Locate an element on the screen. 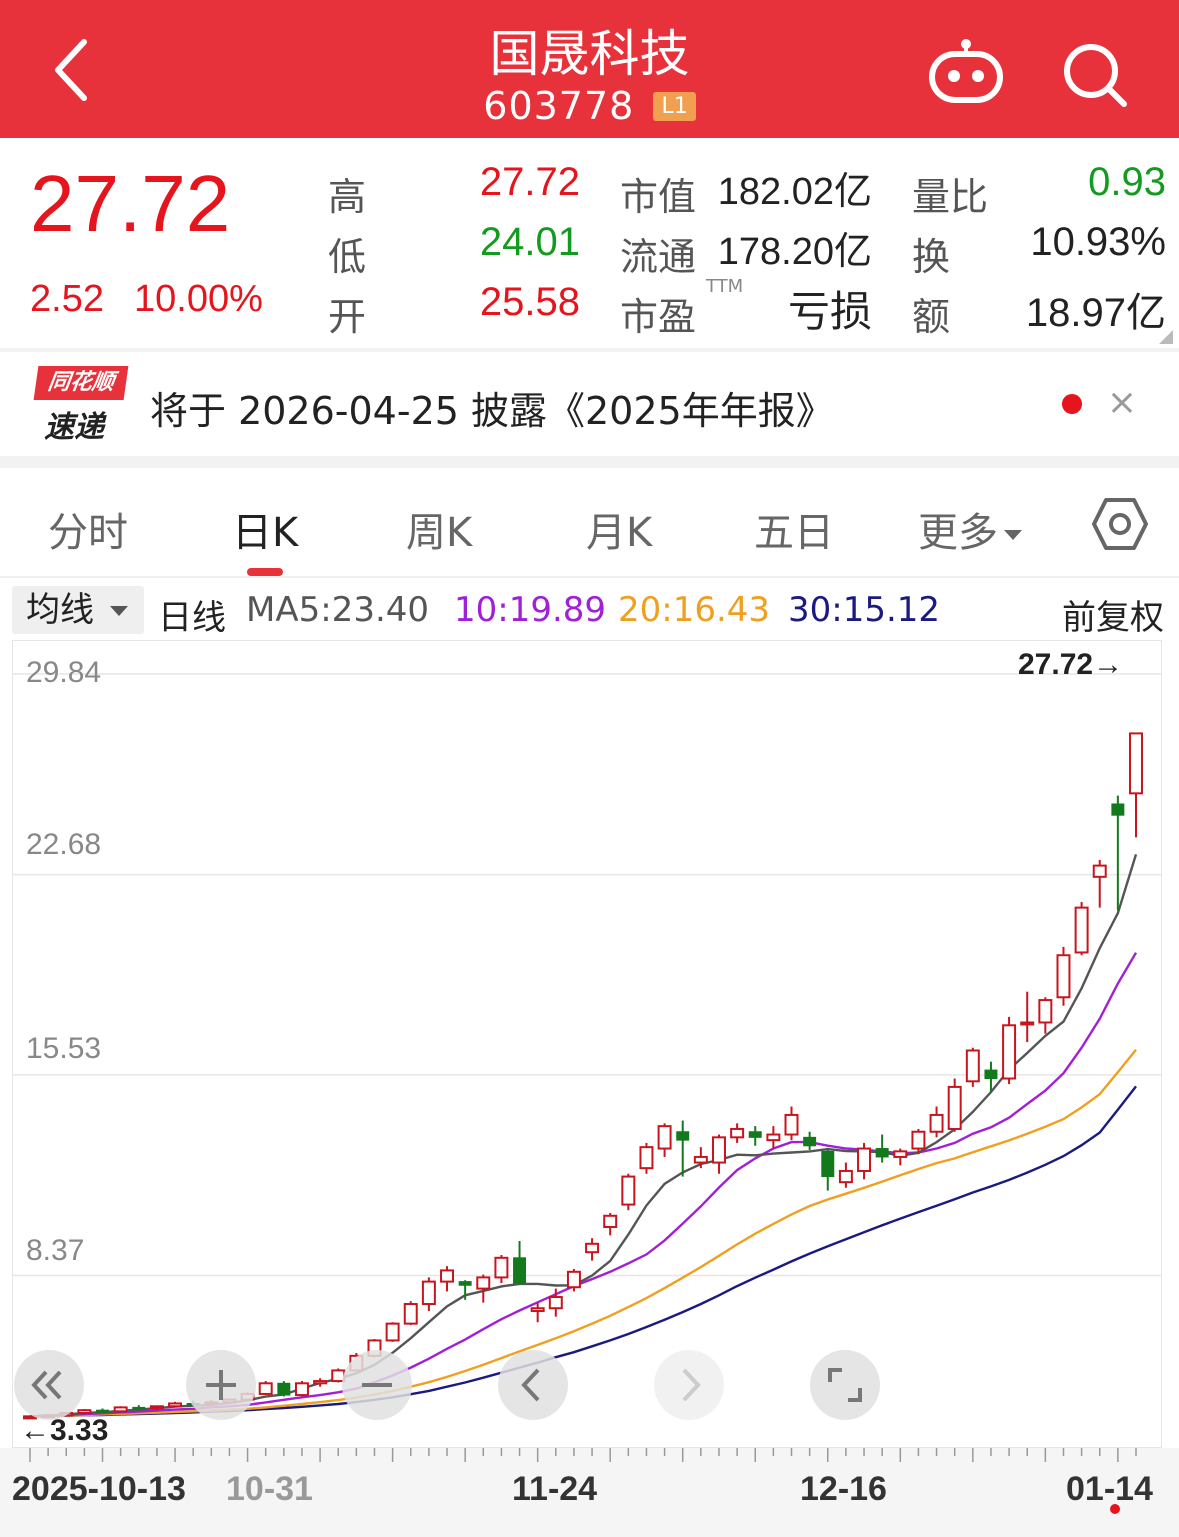 The height and width of the screenshot is (1537, 1179). tab-weekly-k: 周K is located at coordinates (439, 533).